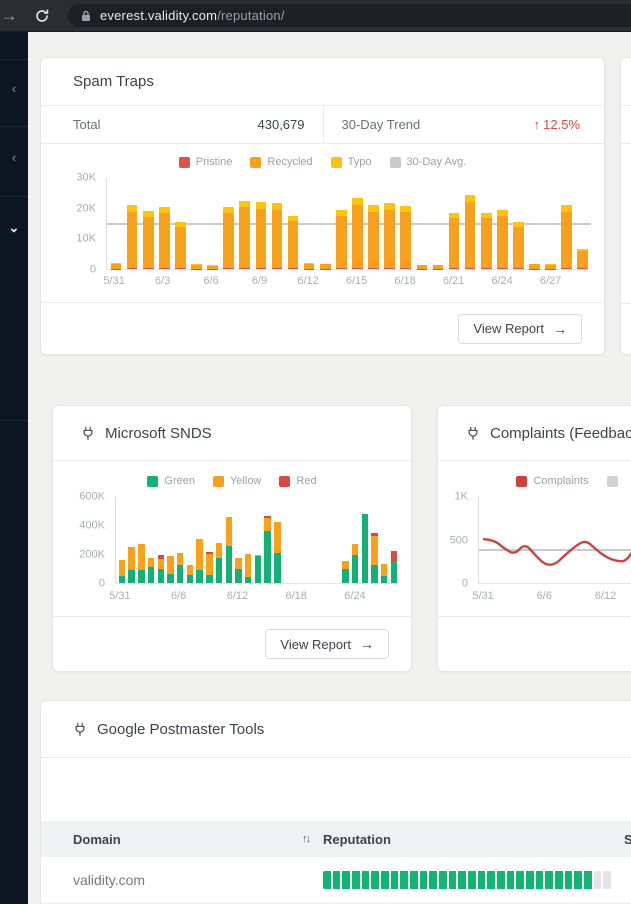 The image size is (631, 904). I want to click on legend-item, so click(616, 481).